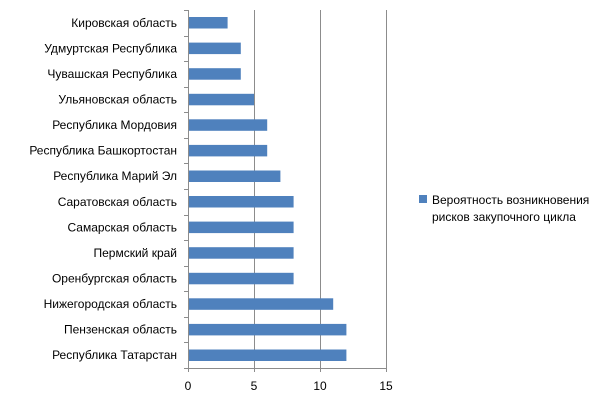 Image resolution: width=613 pixels, height=396 pixels. What do you see at coordinates (114, 279) in the screenshot?
I see `category-label: Оренбургская область` at bounding box center [114, 279].